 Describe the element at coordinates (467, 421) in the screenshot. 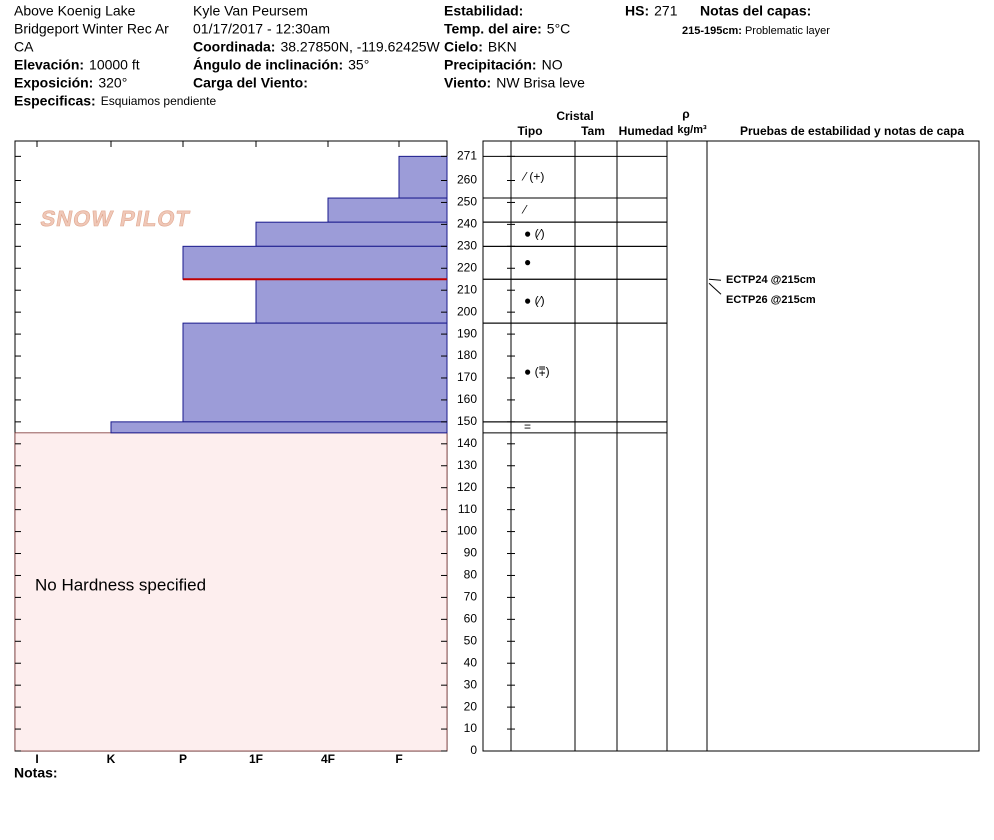

I see `depth-label: 150` at that location.